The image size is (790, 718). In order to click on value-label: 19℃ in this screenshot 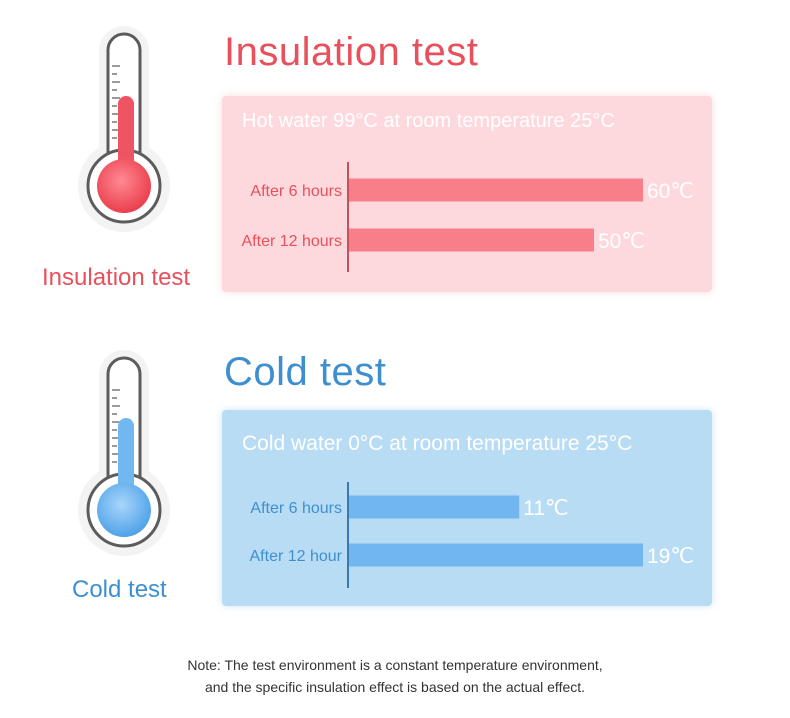, I will do `click(670, 556)`.